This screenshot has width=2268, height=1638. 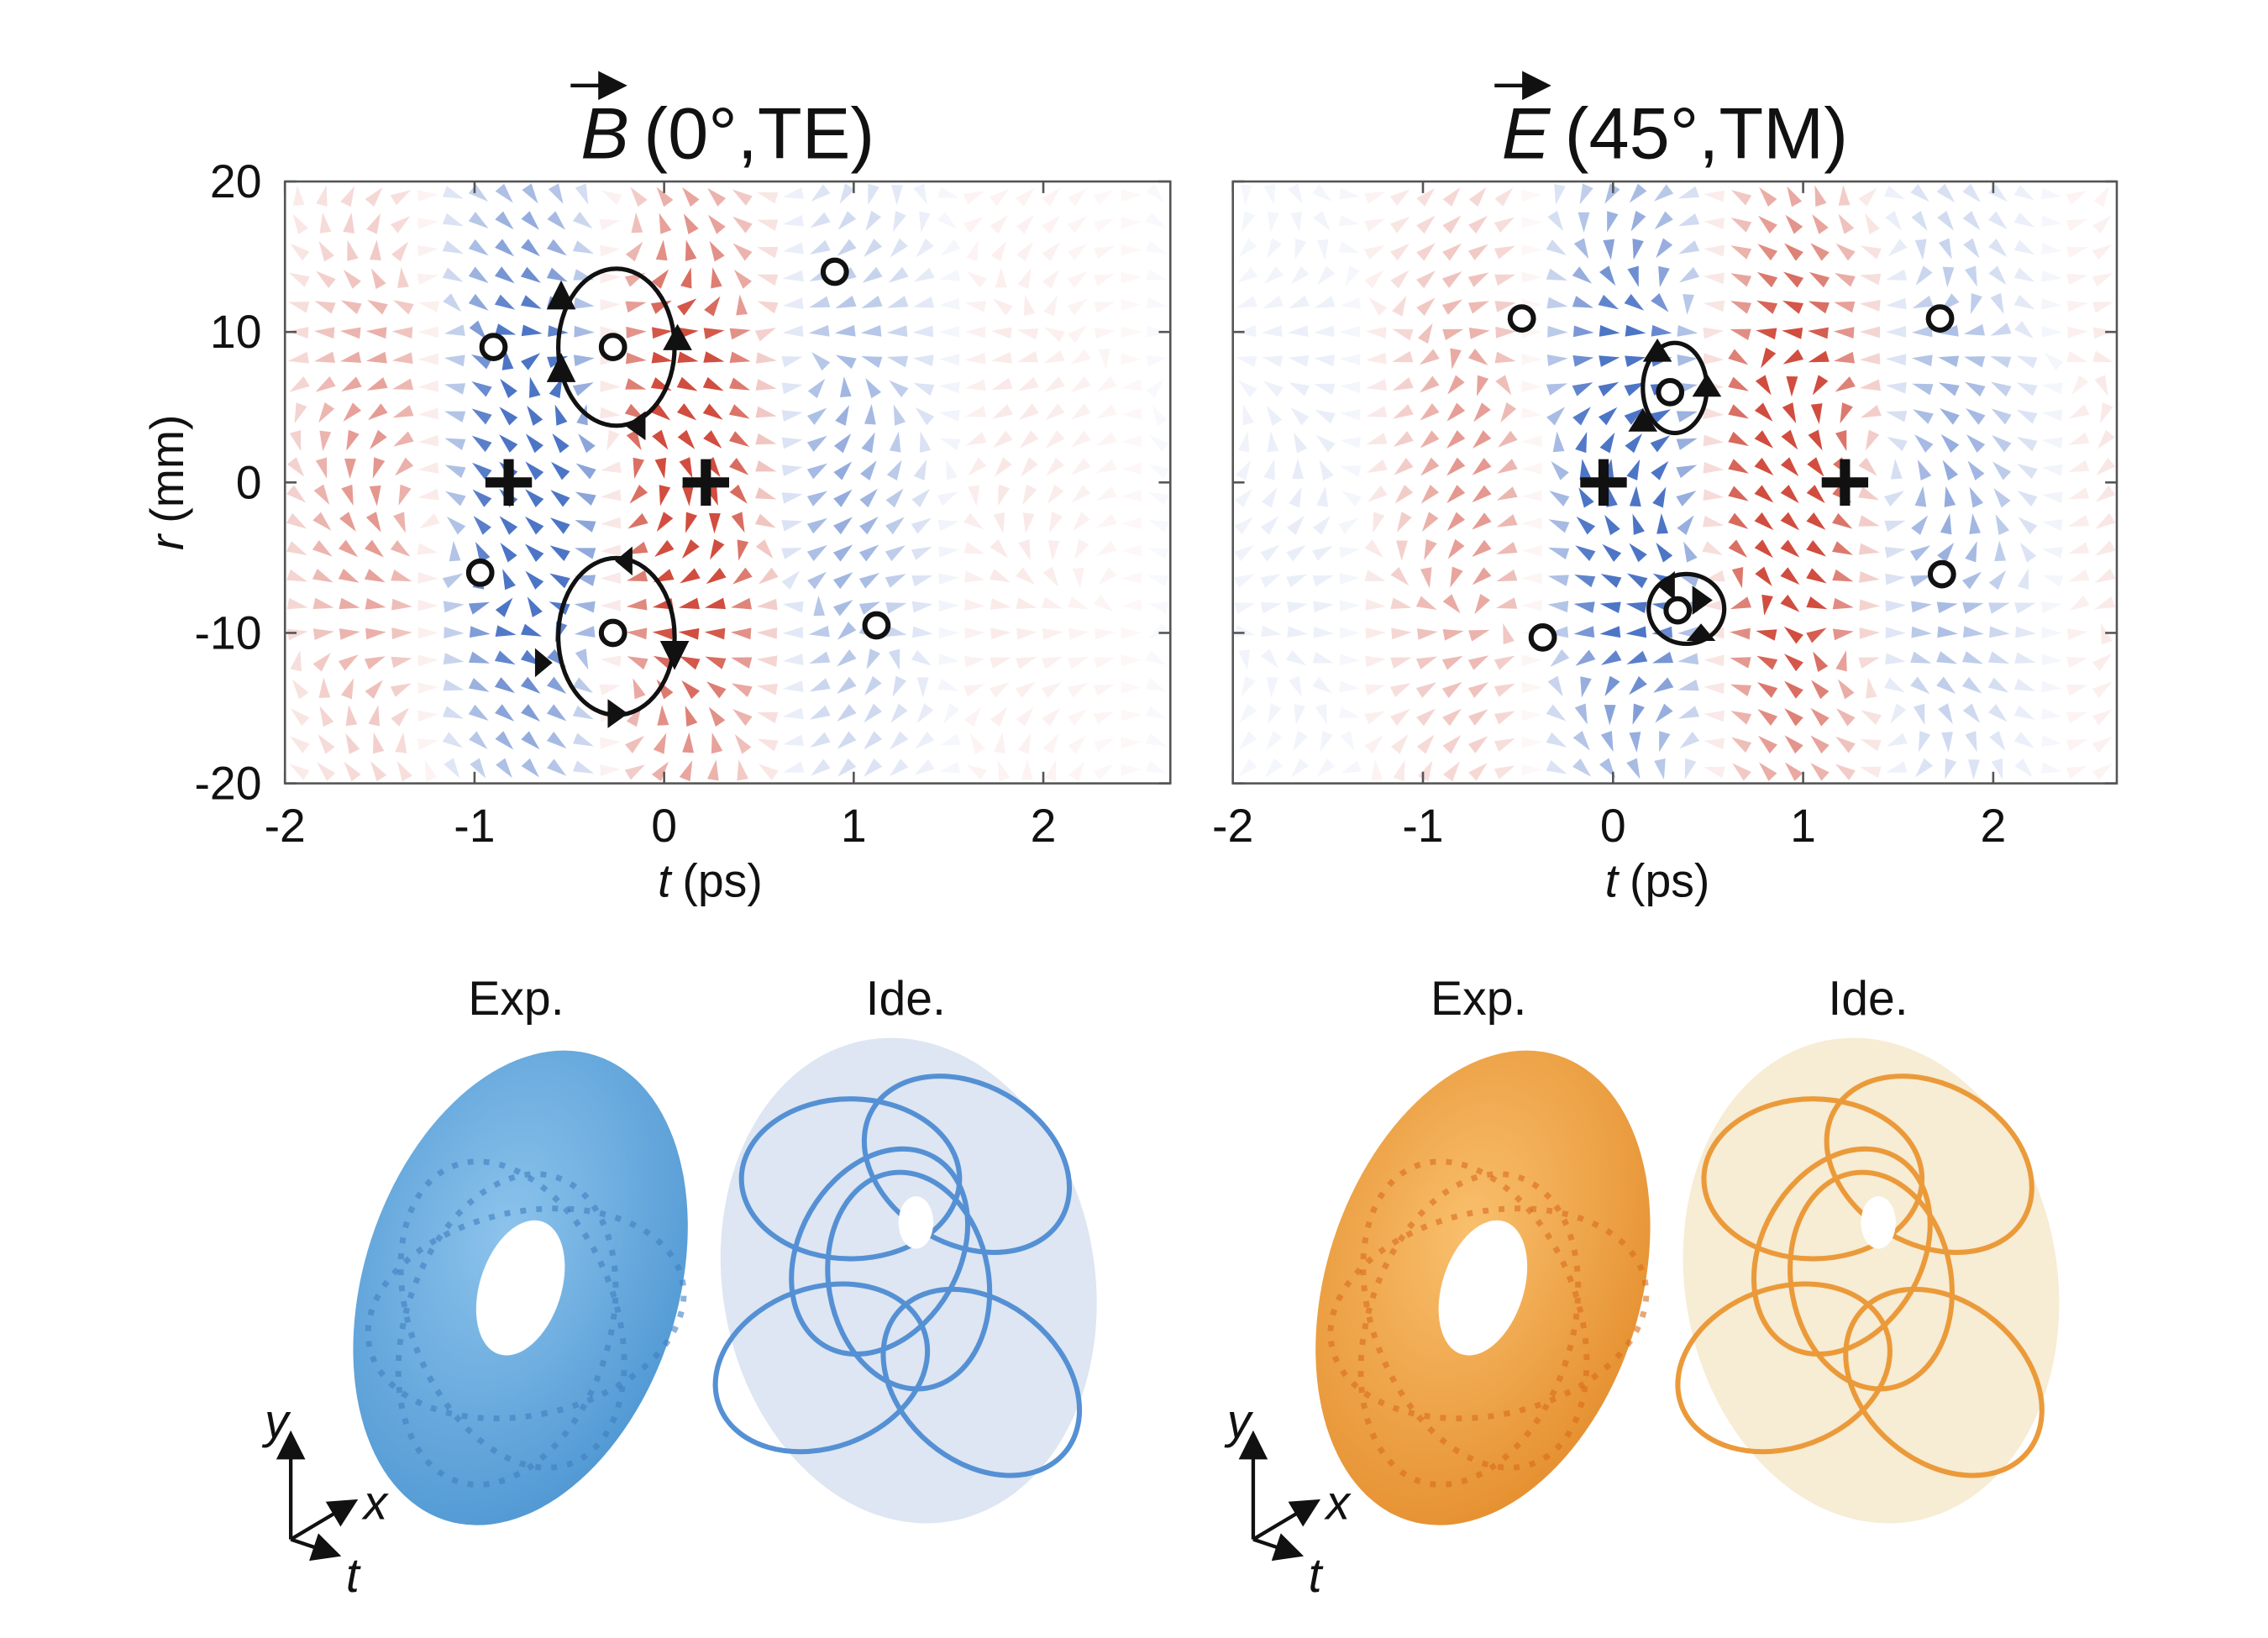 I want to click on axis-name: x, so click(x=375, y=1503).